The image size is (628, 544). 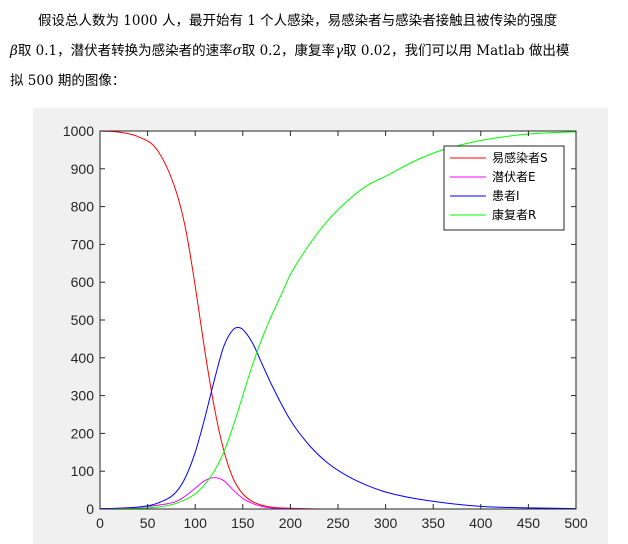 What do you see at coordinates (78, 131) in the screenshot?
I see `y-tick-label: 1000` at bounding box center [78, 131].